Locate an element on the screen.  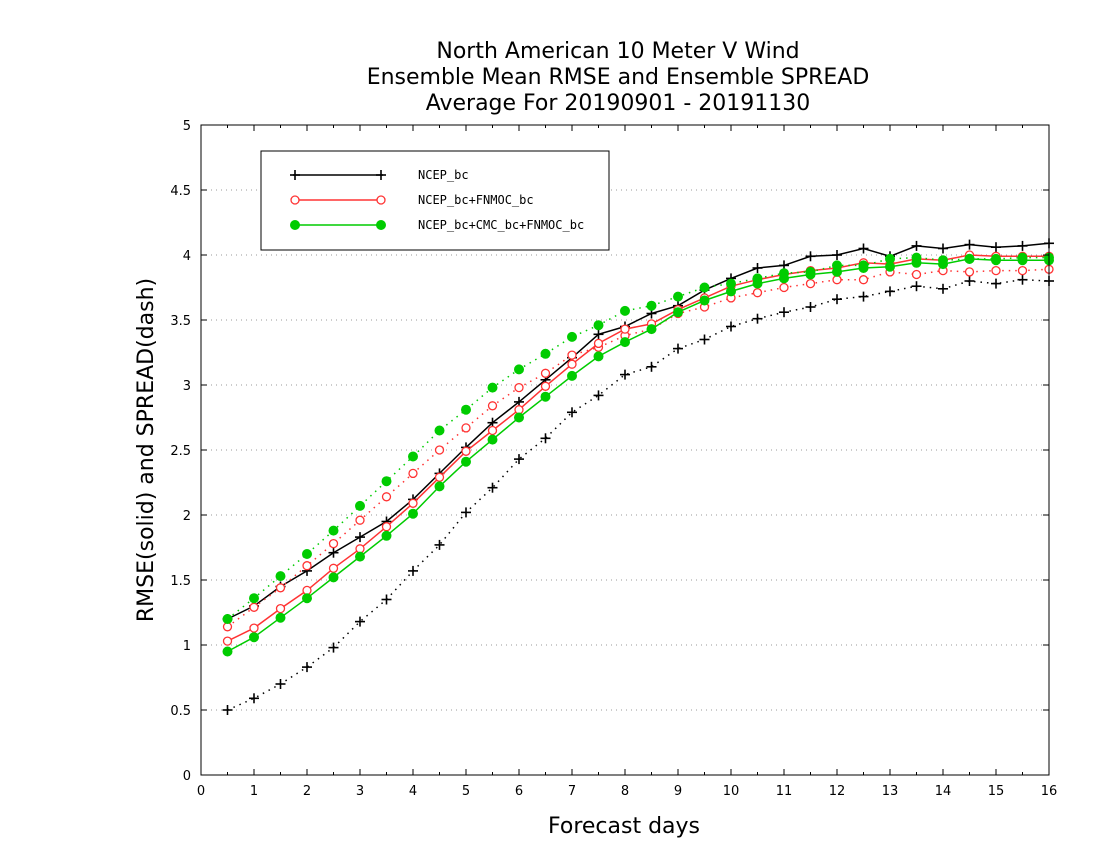
x-tick-label: 6 is located at coordinates (519, 791).